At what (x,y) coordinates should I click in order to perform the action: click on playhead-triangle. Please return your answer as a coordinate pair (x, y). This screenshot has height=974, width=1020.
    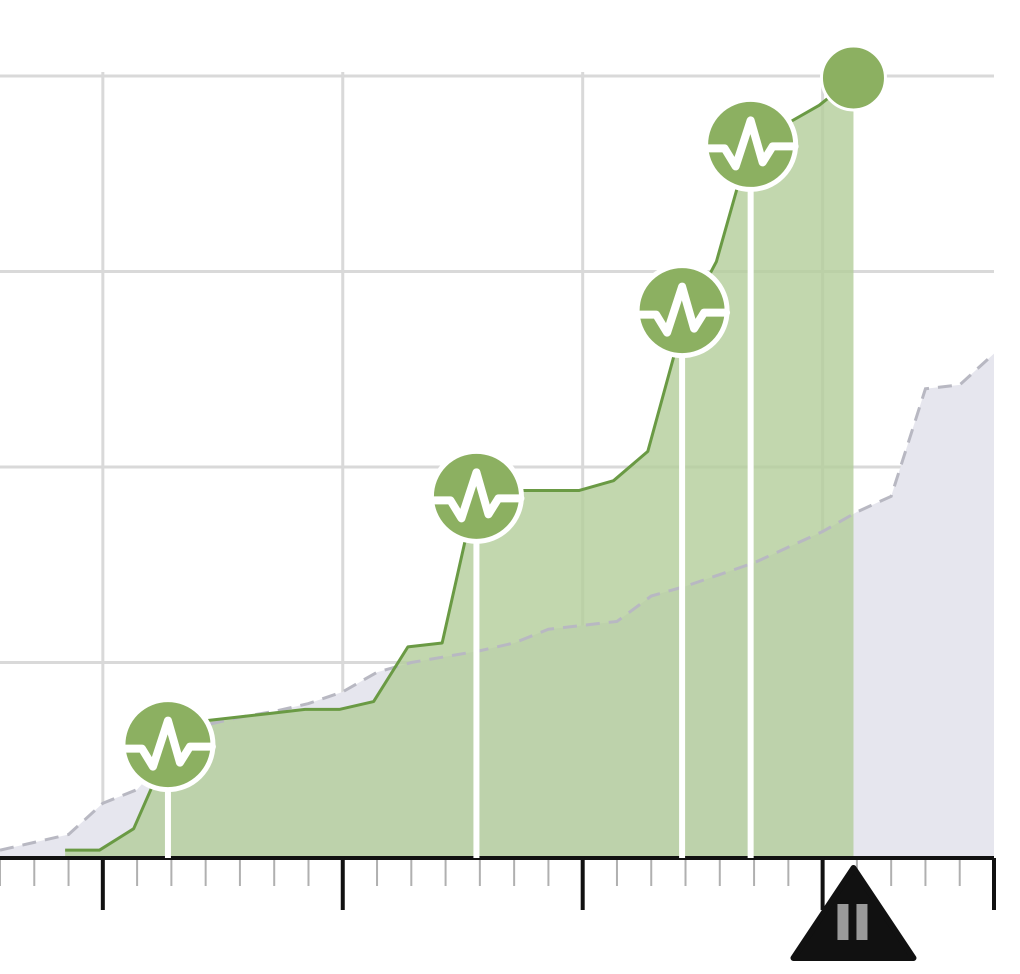
    Looking at the image, I should click on (853, 913).